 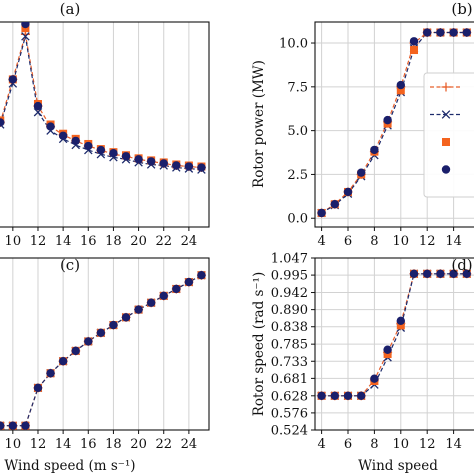 What do you see at coordinates (70, 9) in the screenshot?
I see `panel-label: (a)` at bounding box center [70, 9].